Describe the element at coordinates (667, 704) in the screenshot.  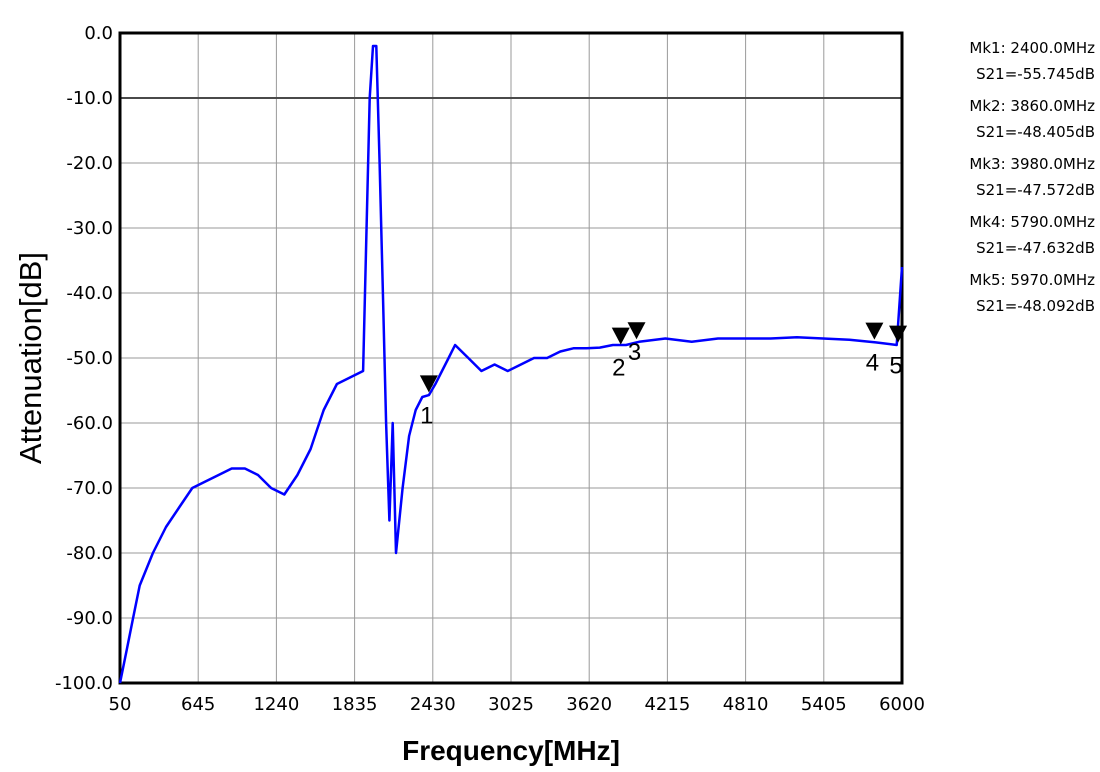
I see `x-tick-label: 4215` at that location.